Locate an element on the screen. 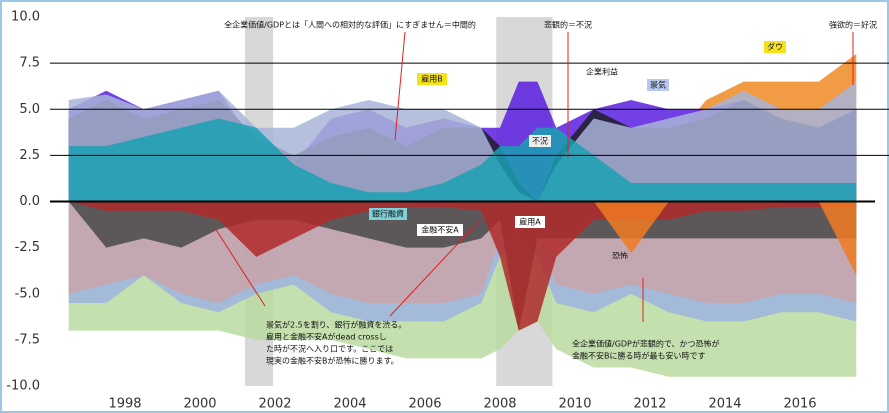  y-tick-label: -7.5 is located at coordinates (27, 339).